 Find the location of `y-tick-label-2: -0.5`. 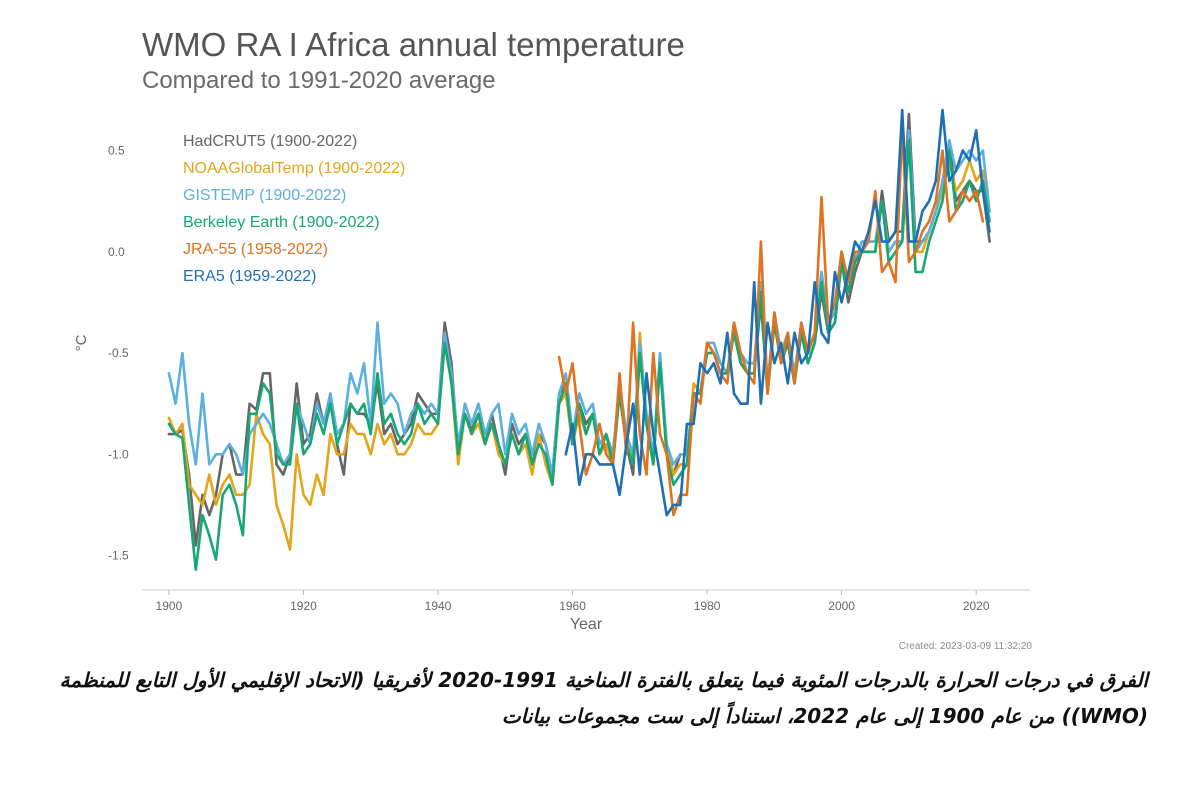

y-tick-label-2: -0.5 is located at coordinates (118, 353).